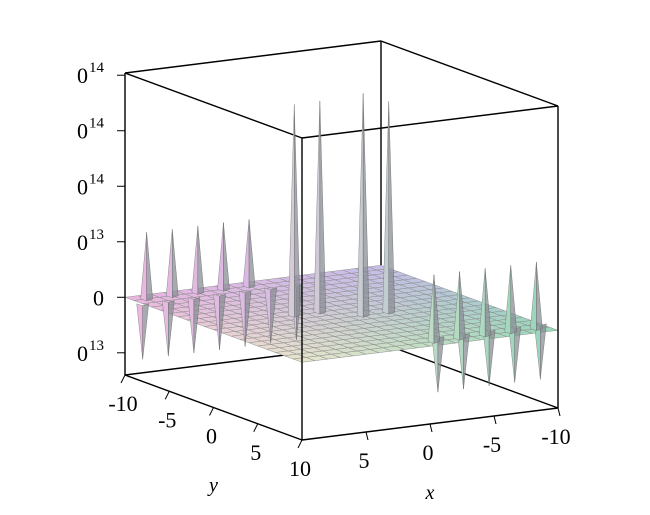 The height and width of the screenshot is (515, 650). Describe the element at coordinates (430, 493) in the screenshot. I see `x-axis-title: x` at that location.